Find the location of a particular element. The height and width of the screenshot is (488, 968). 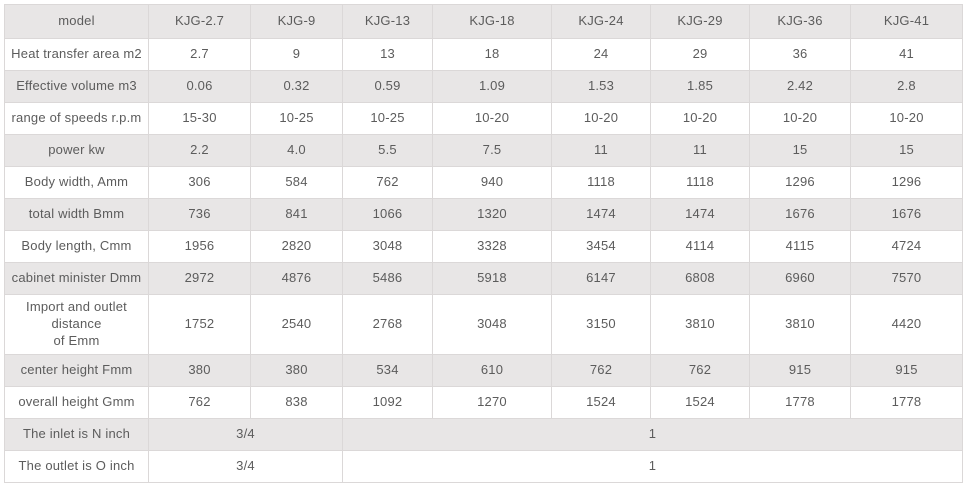

row-label: The inlet is N inch is located at coordinates (76, 434).